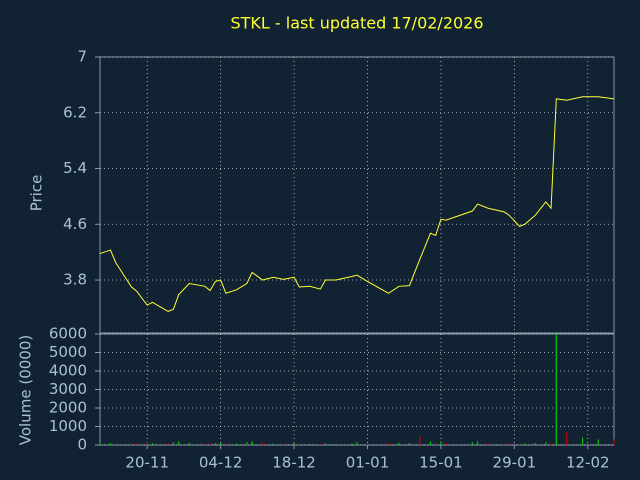  Describe the element at coordinates (294, 463) in the screenshot. I see `x-tick-label: 18-12` at that location.